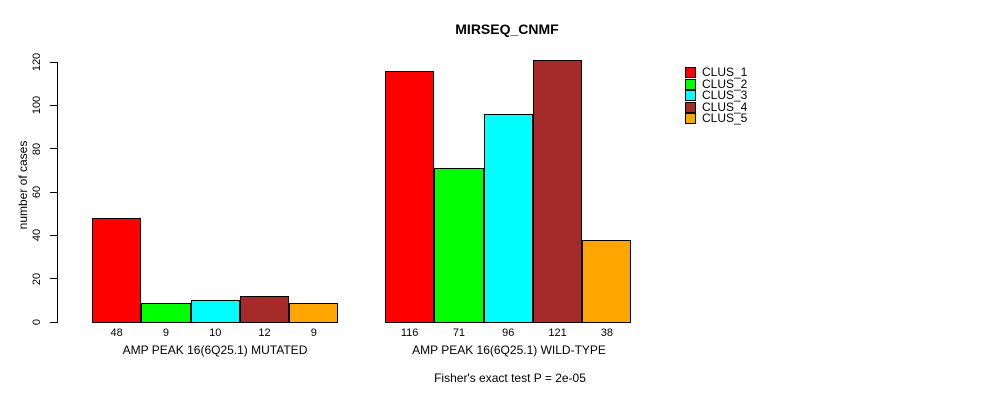 The width and height of the screenshot is (990, 400). What do you see at coordinates (409, 333) in the screenshot?
I see `bar-value-label: 116` at bounding box center [409, 333].